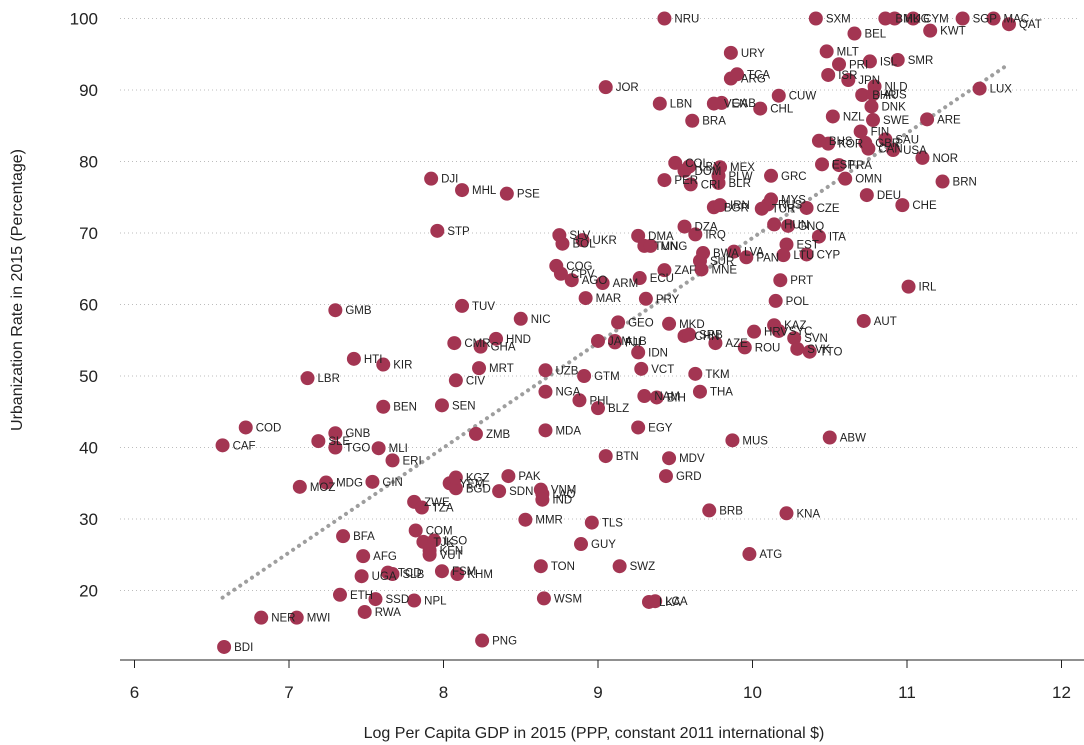 The width and height of the screenshot is (1084, 745). What do you see at coordinates (803, 97) in the screenshot?
I see `point-label: CUW` at bounding box center [803, 97].